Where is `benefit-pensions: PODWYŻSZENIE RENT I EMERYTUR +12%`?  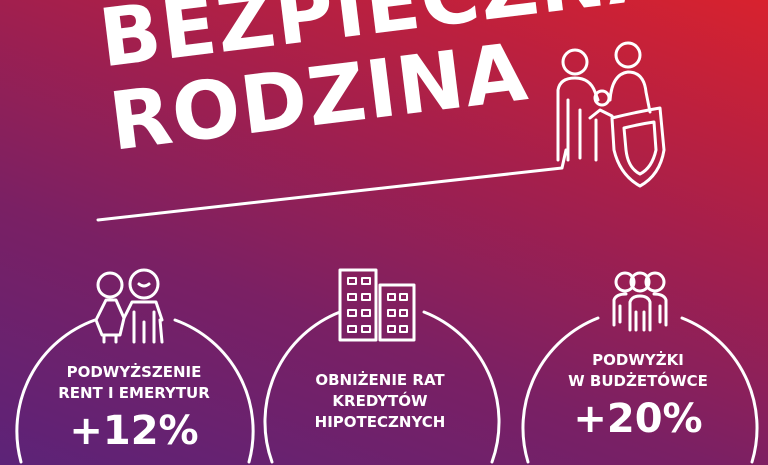 benefit-pensions: PODWYŻSZENIE RENT I EMERYTUR +12% is located at coordinates (134, 408).